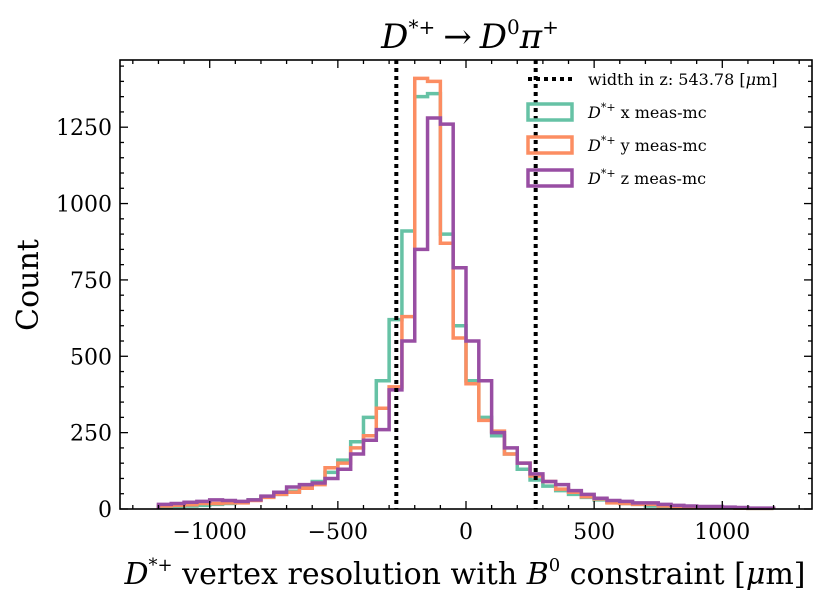 This screenshot has width=830, height=605. Describe the element at coordinates (766, 79) in the screenshot. I see `legend-vline-post: m]` at that location.